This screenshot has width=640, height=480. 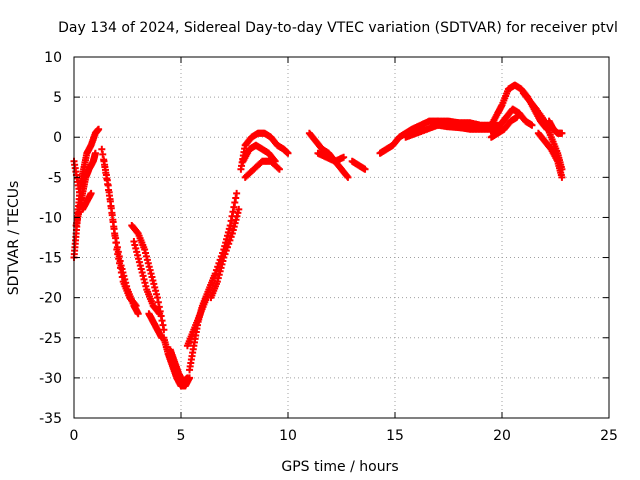 What do you see at coordinates (339, 467) in the screenshot?
I see `x-axis-label: GPS time / hours` at bounding box center [339, 467].